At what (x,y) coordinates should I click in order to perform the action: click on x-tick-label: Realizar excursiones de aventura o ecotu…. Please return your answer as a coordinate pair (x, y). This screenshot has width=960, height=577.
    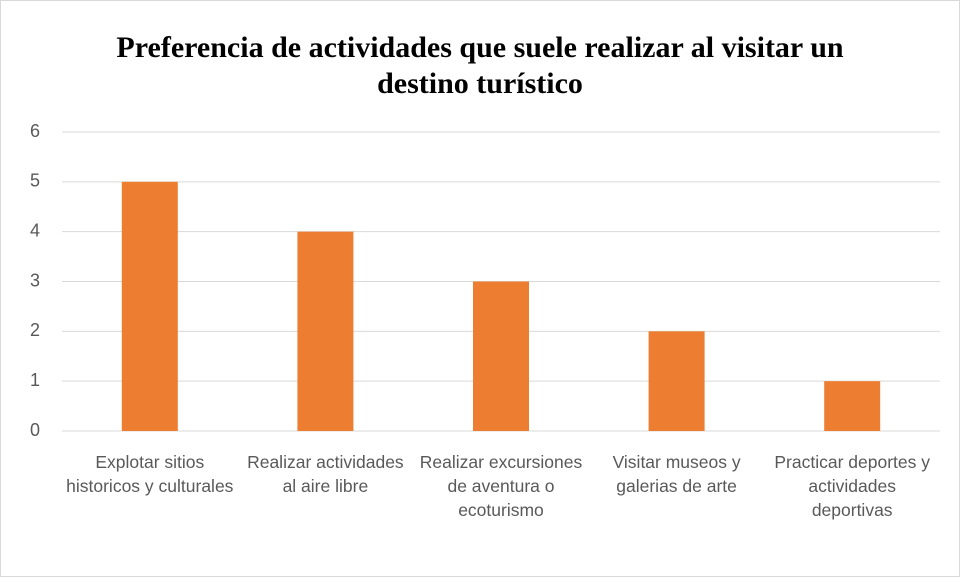
    Looking at the image, I should click on (501, 486).